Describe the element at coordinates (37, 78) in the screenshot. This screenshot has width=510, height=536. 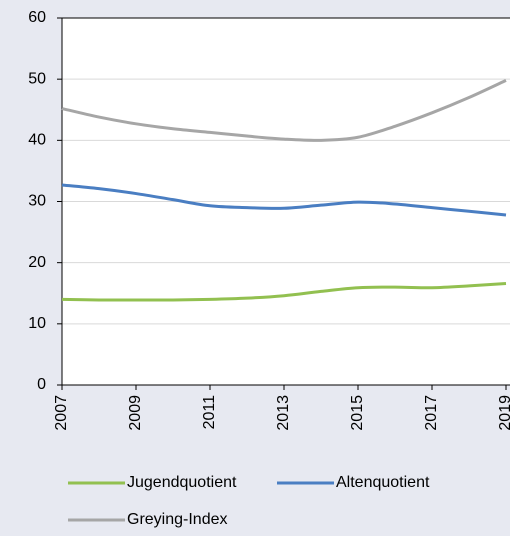
I see `y-tick-label: 50` at that location.